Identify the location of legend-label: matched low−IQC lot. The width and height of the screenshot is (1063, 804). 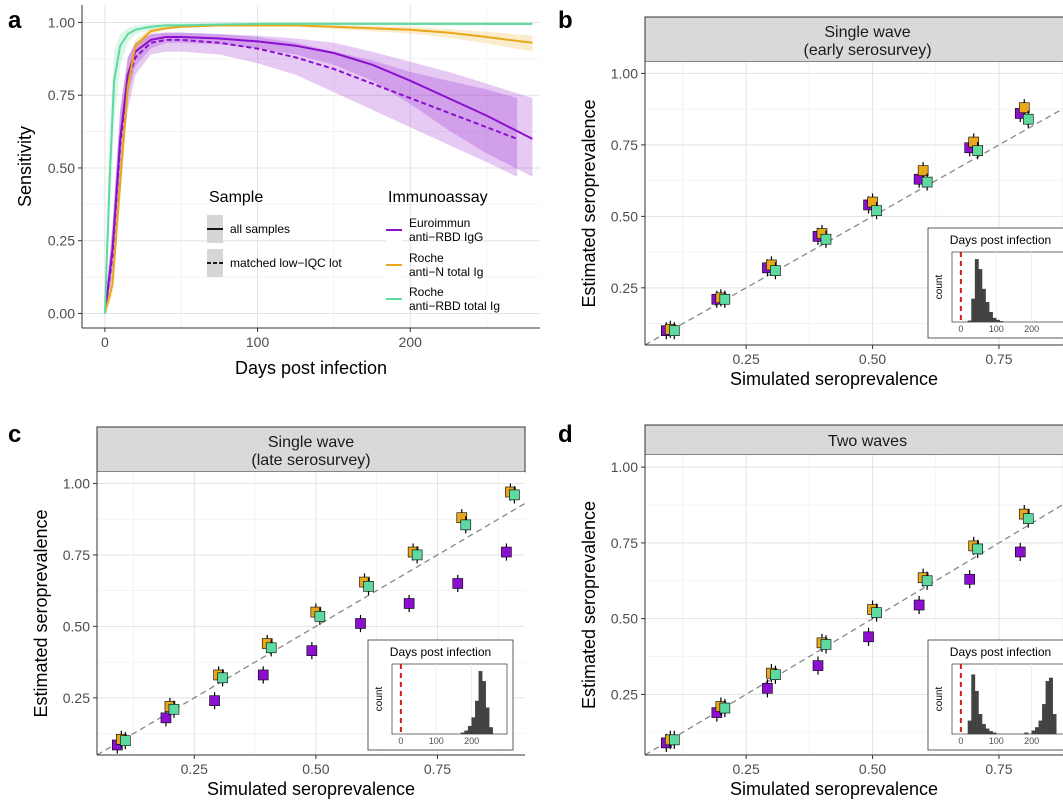
(286, 263).